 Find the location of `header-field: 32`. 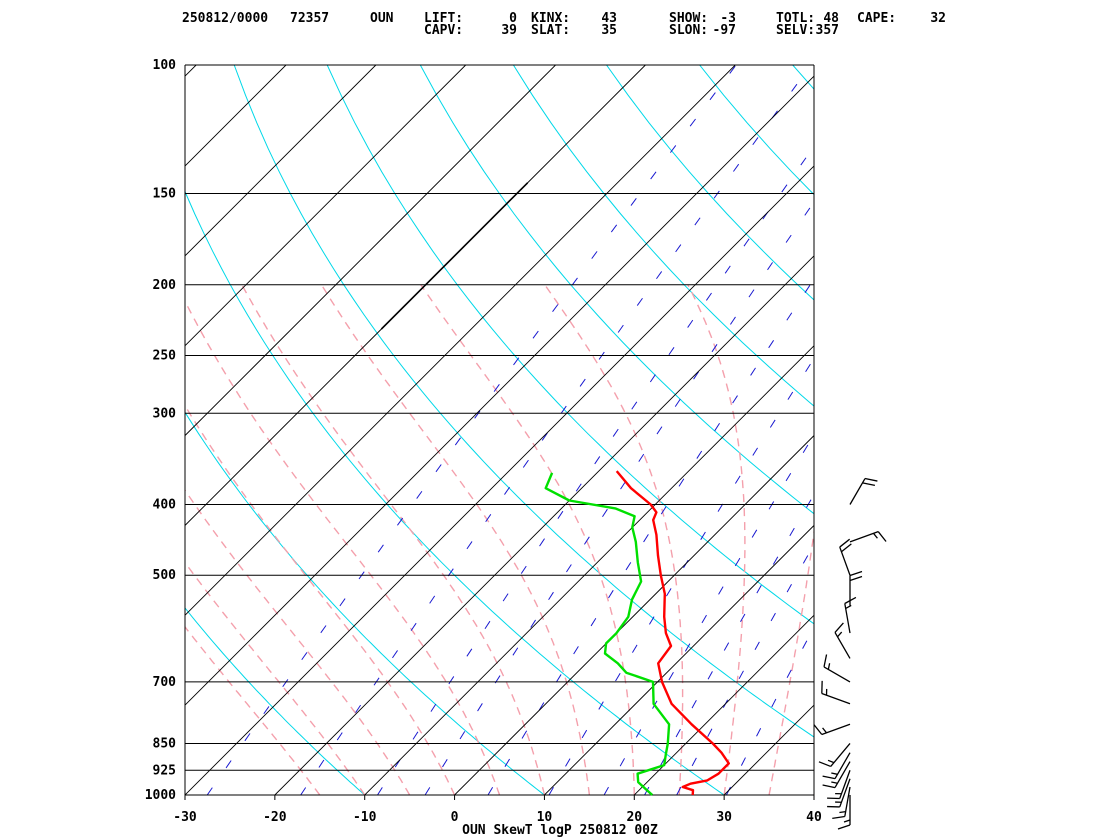

header-field: 32 is located at coordinates (938, 18).